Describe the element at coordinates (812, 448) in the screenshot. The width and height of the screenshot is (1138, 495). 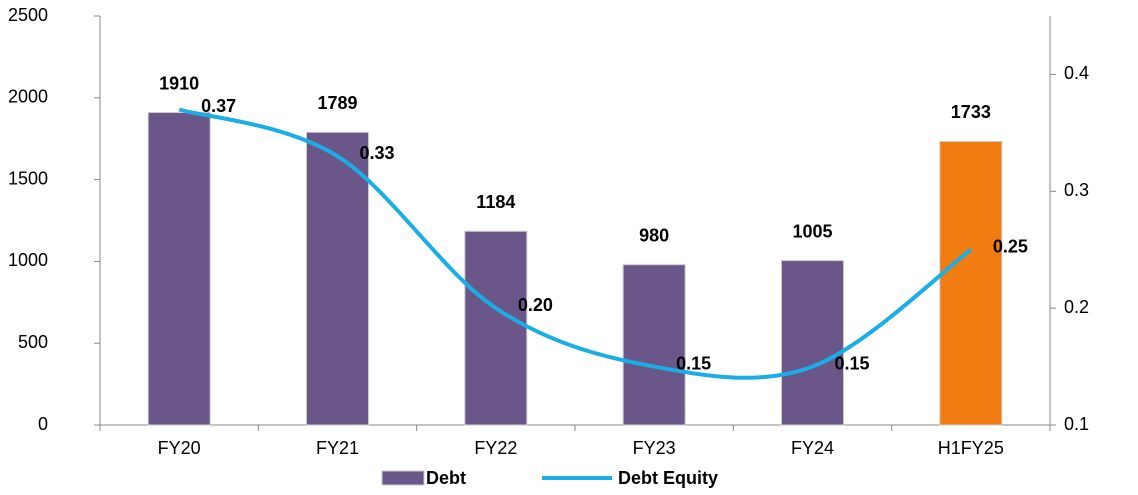
I see `x-tick-label: FY24` at that location.